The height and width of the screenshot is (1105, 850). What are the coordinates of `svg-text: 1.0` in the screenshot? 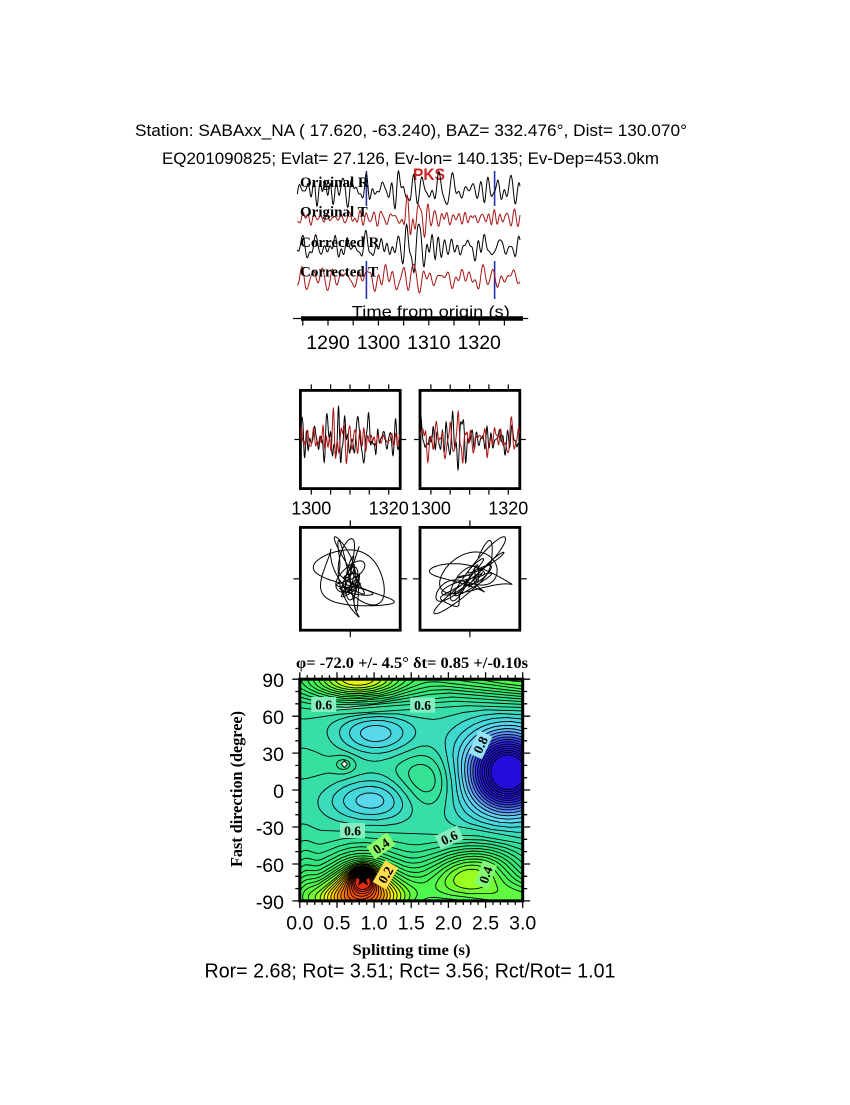 It's located at (374, 924).